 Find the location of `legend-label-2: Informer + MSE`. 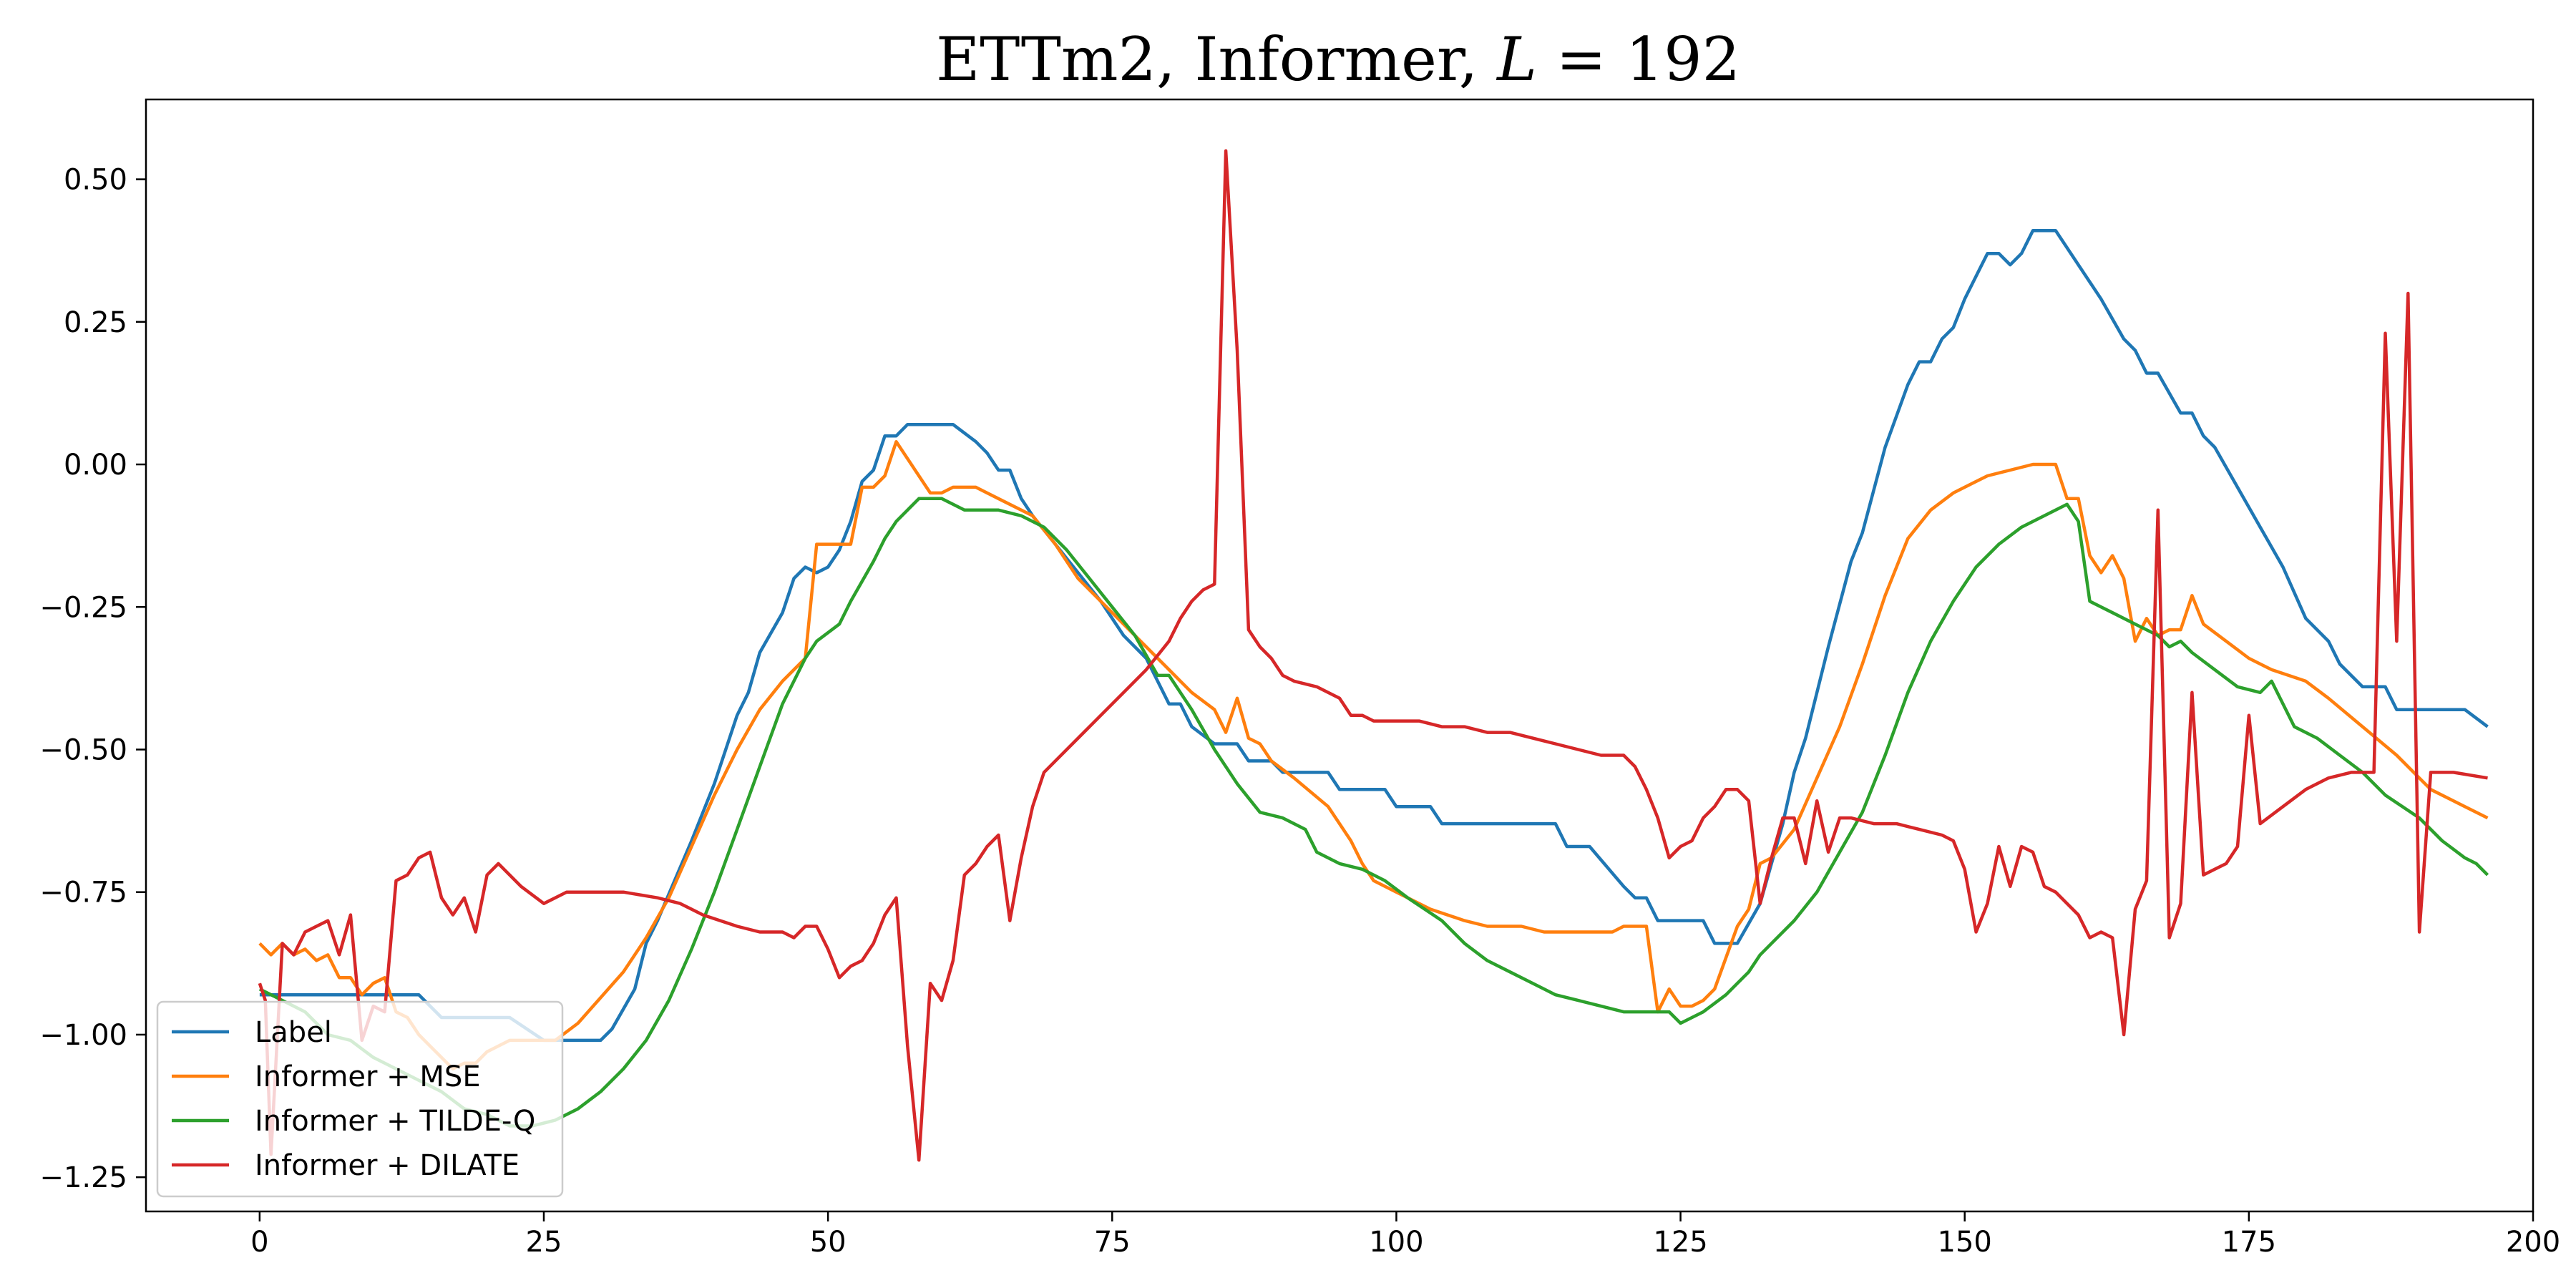

legend-label-2: Informer + MSE is located at coordinates (368, 1076).